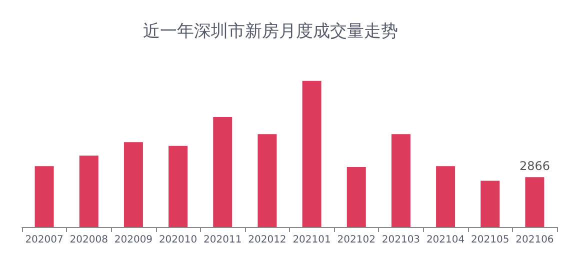 The width and height of the screenshot is (579, 271). Describe the element at coordinates (89, 240) in the screenshot. I see `x-tick-label: 202008` at that location.